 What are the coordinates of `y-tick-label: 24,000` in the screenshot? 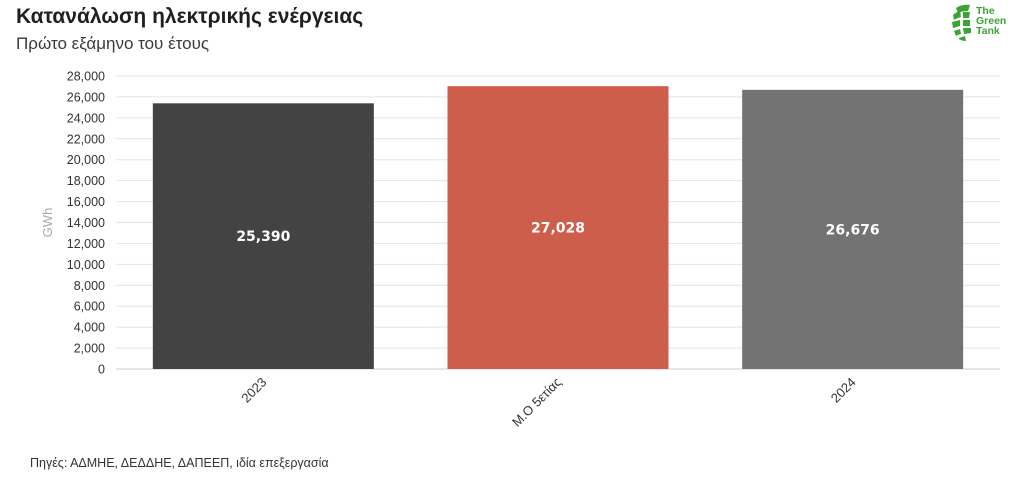 It's located at (86, 118).